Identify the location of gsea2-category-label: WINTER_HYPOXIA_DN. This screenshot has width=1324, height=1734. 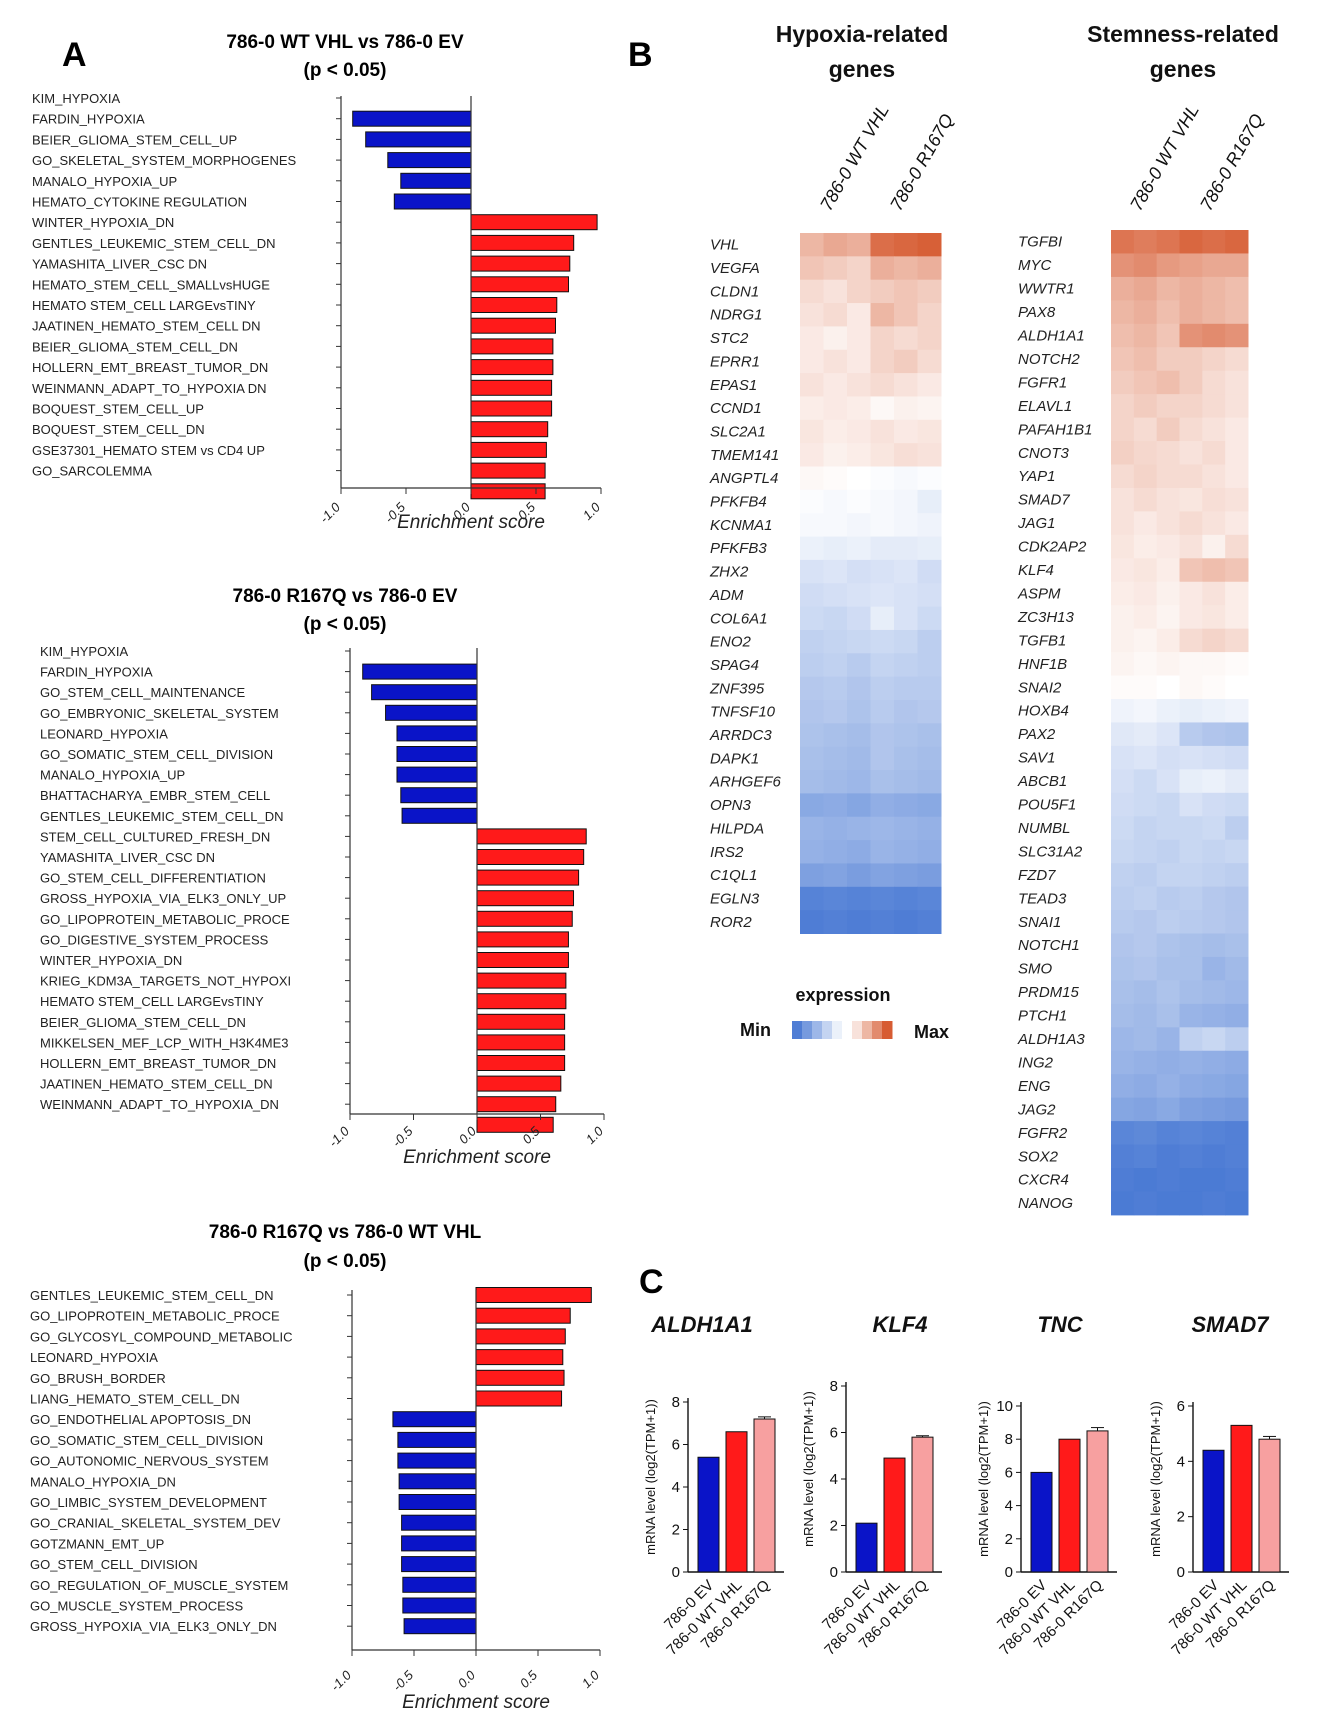
(111, 960).